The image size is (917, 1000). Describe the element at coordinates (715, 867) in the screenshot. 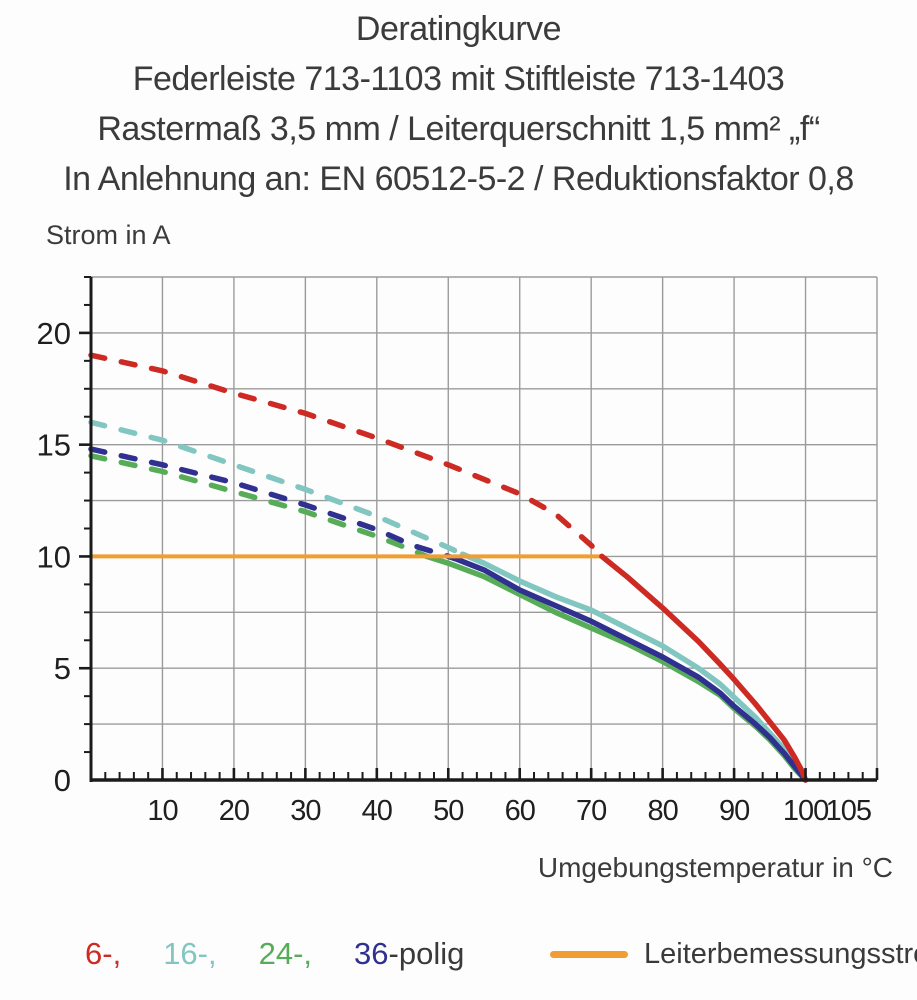

I see `x-axis-title: Umgebungstemperatur in °C` at that location.